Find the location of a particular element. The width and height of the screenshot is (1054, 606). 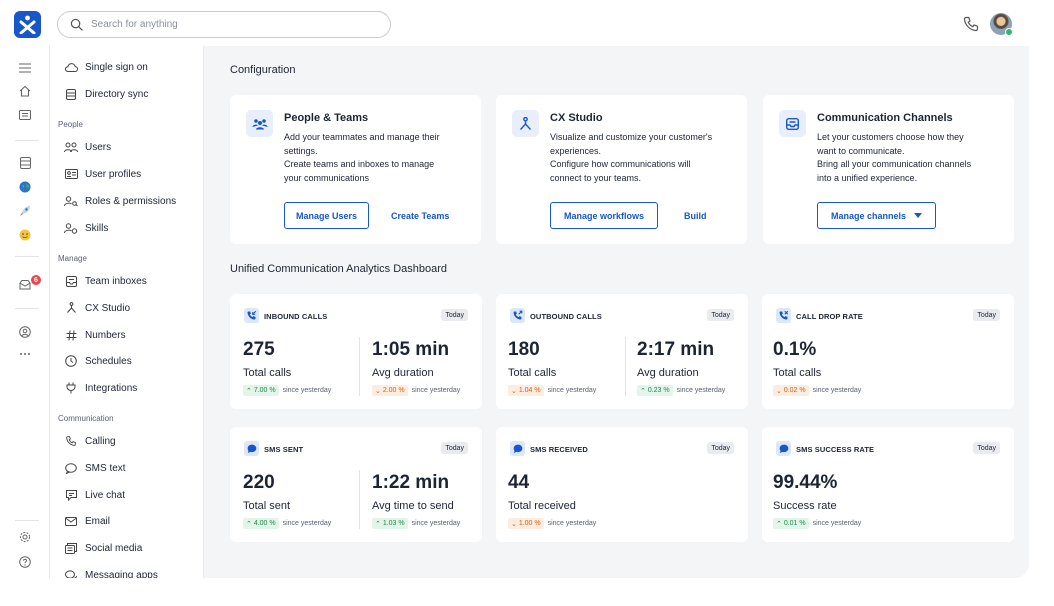

stat-caption: Avg time to send is located at coordinates (413, 506).